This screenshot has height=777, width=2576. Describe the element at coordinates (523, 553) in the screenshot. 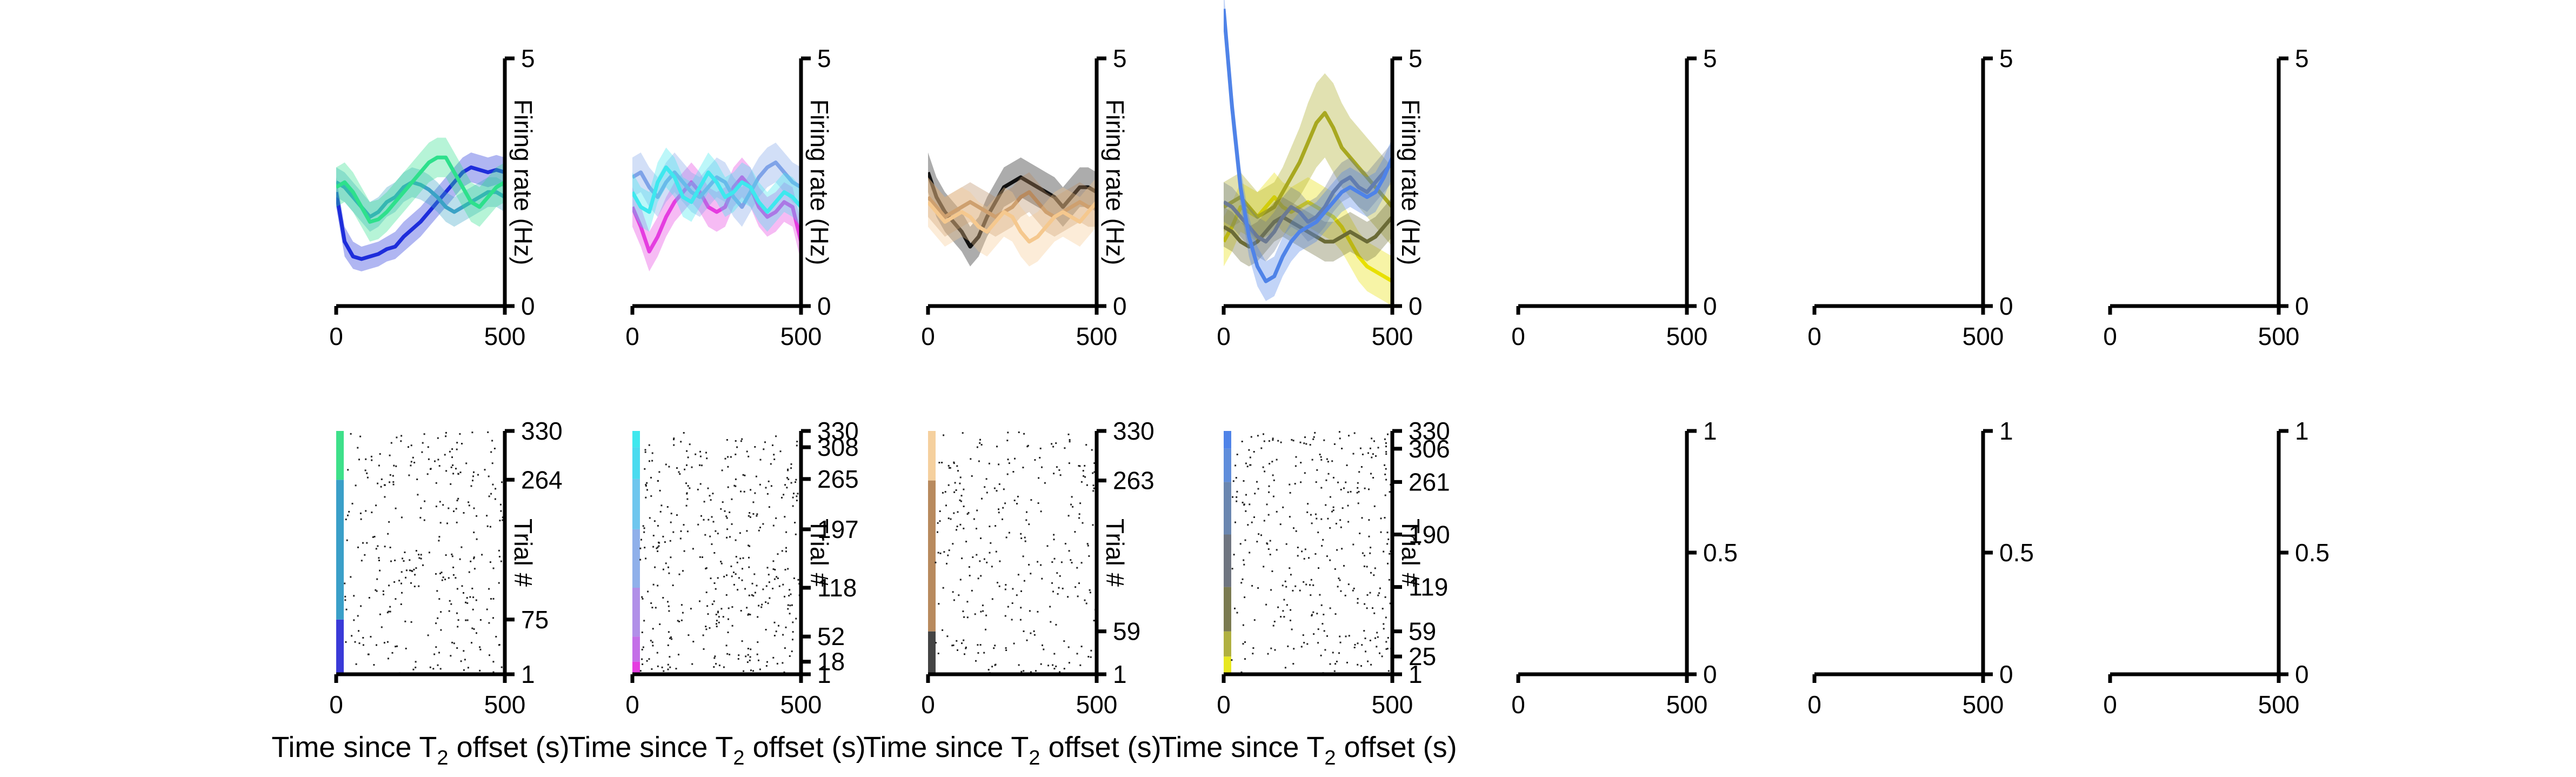

I see `raster-1-y-label: Trial #` at that location.